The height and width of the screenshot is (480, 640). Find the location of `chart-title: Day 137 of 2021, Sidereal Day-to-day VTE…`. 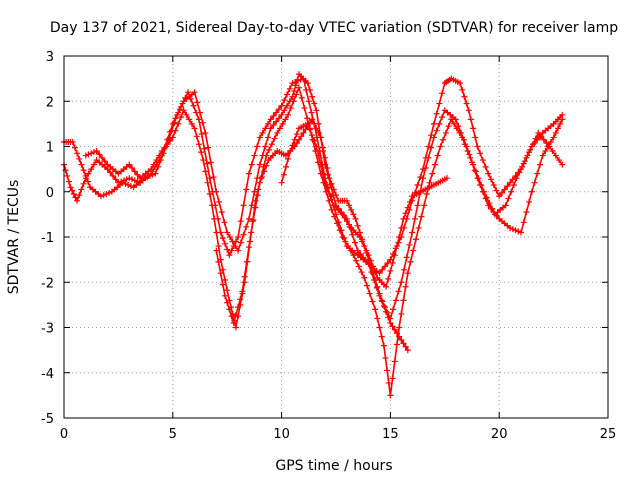

chart-title: Day 137 of 2021, Sidereal Day-to-day VTE… is located at coordinates (334, 28).